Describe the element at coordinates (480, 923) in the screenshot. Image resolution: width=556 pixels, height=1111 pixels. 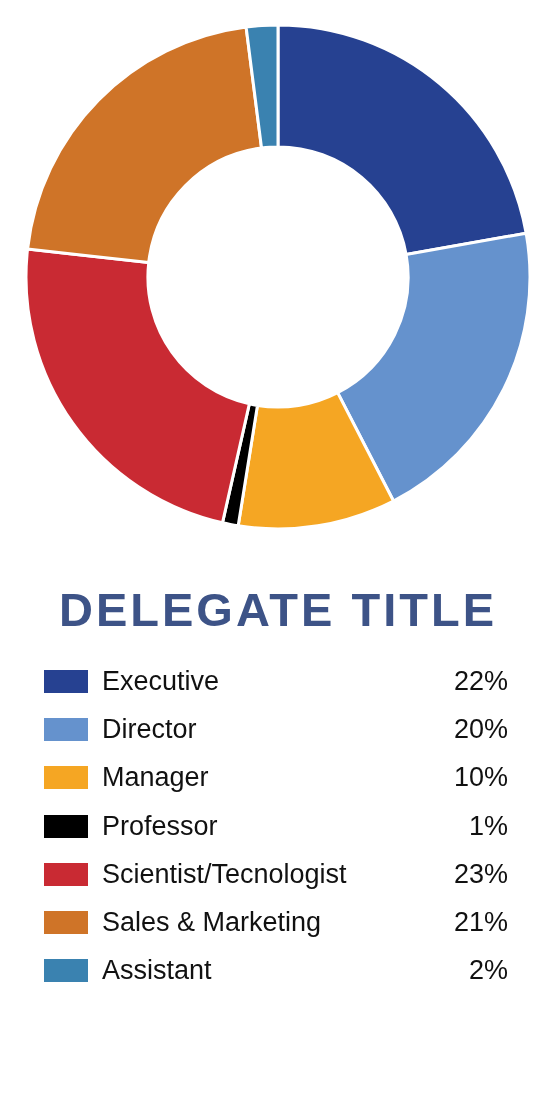
I see `data-label: 21%` at that location.